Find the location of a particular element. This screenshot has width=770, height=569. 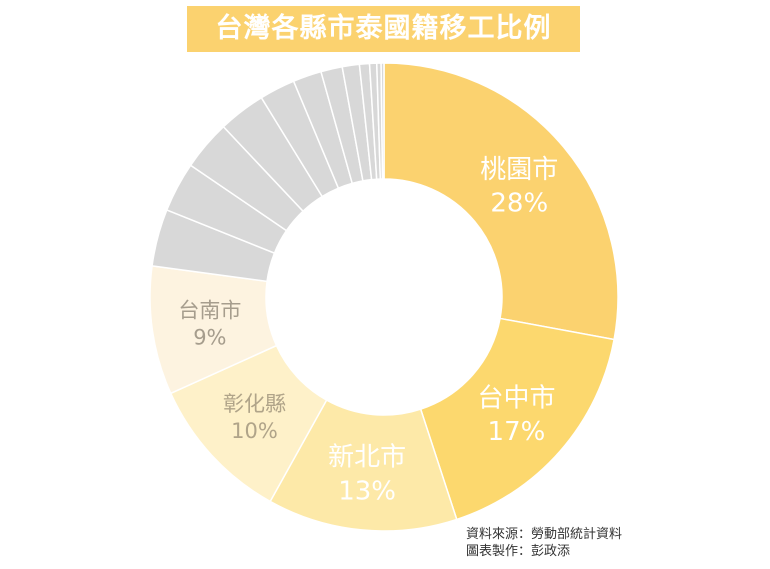

slice-label-value: 28% is located at coordinates (519, 204).